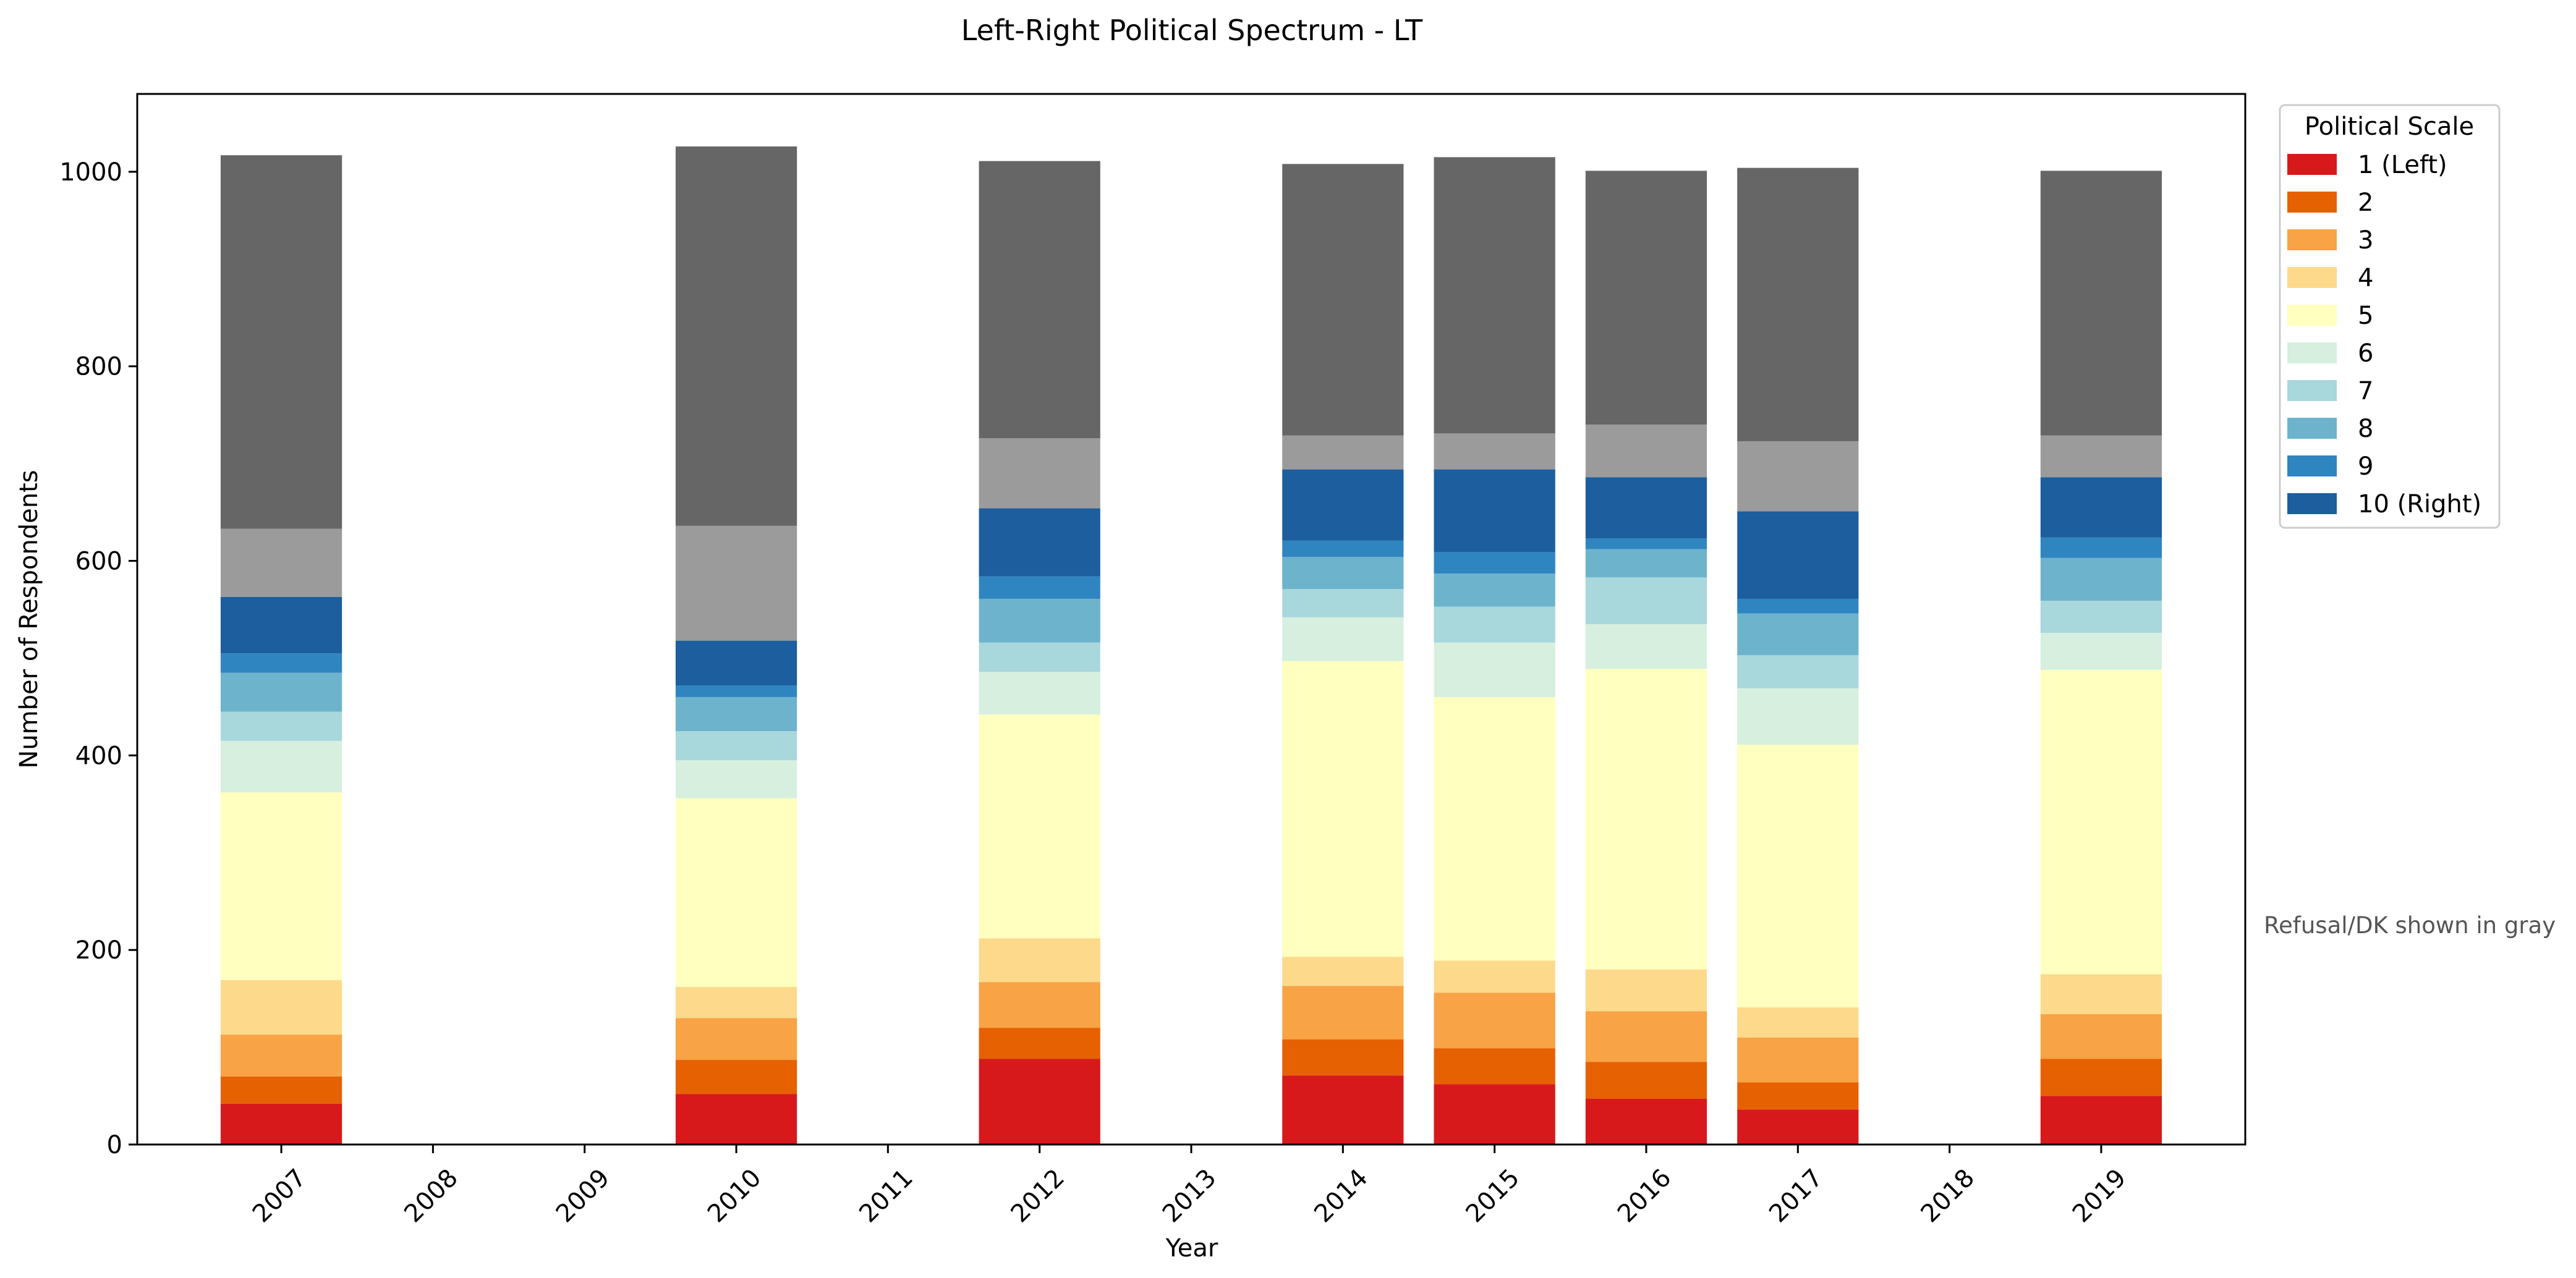 The width and height of the screenshot is (2576, 1278). I want to click on x-tick-label: 2015, so click(1493, 1196).